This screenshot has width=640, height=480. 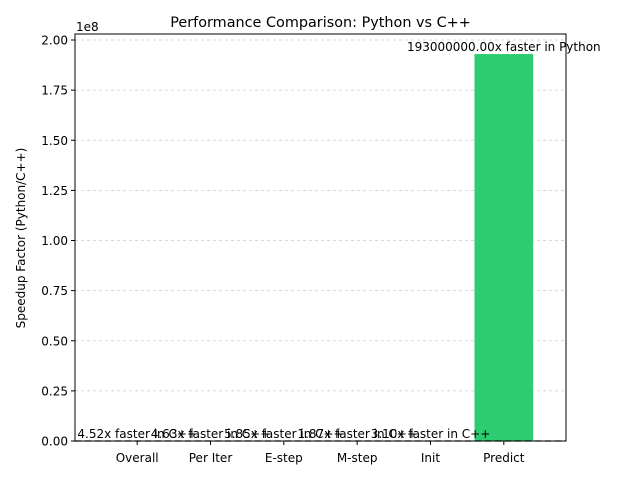 I want to click on bar-data-label: 4.52x faster in C++, so click(x=137, y=434).